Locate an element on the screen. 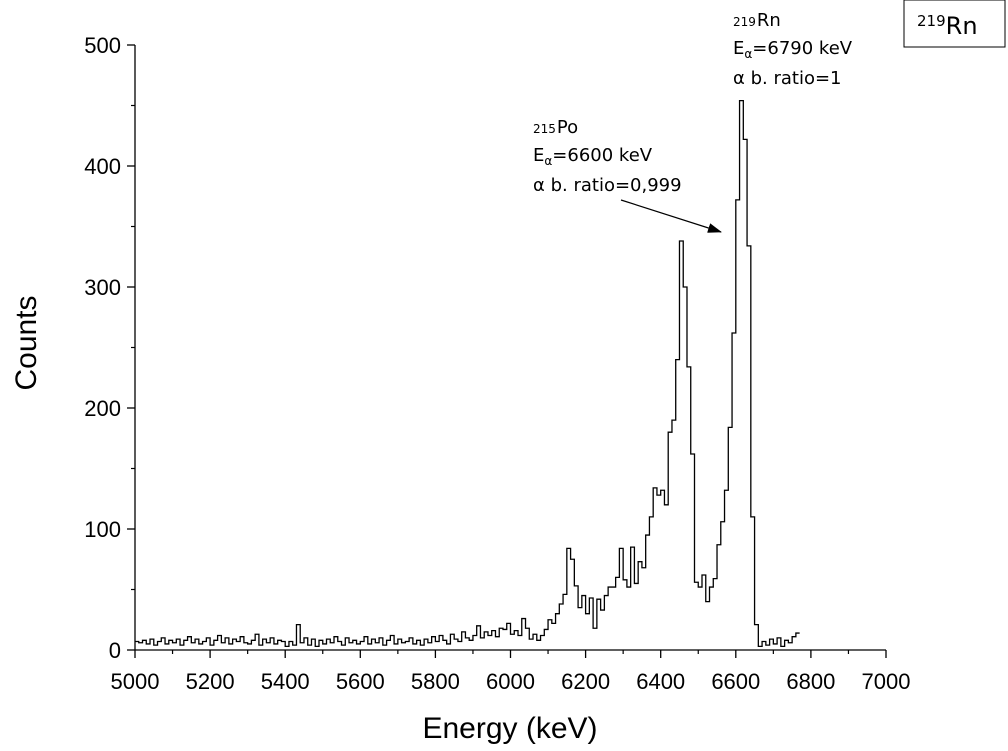  x-tick-label: 6000 is located at coordinates (510, 681).